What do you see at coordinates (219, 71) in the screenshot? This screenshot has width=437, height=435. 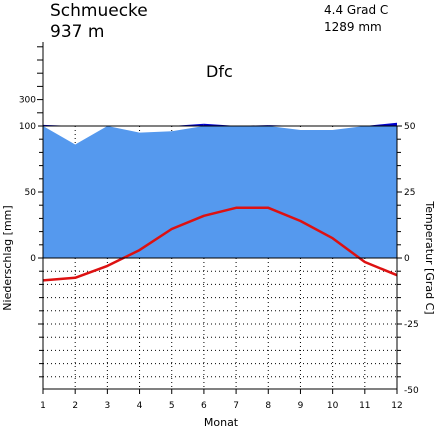 I see `climate-classification: Dfc` at bounding box center [219, 71].